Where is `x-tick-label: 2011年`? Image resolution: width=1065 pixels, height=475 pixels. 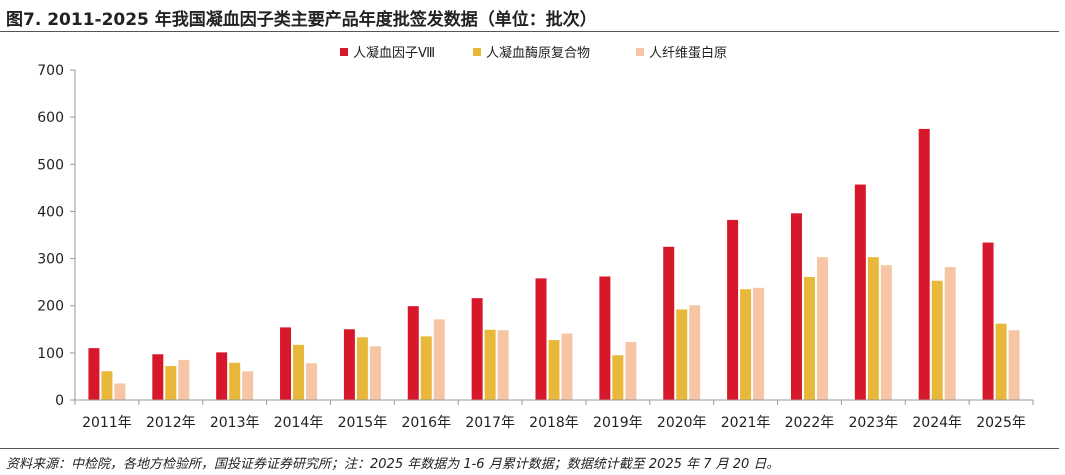 x-tick-label: 2011年 is located at coordinates (107, 423).